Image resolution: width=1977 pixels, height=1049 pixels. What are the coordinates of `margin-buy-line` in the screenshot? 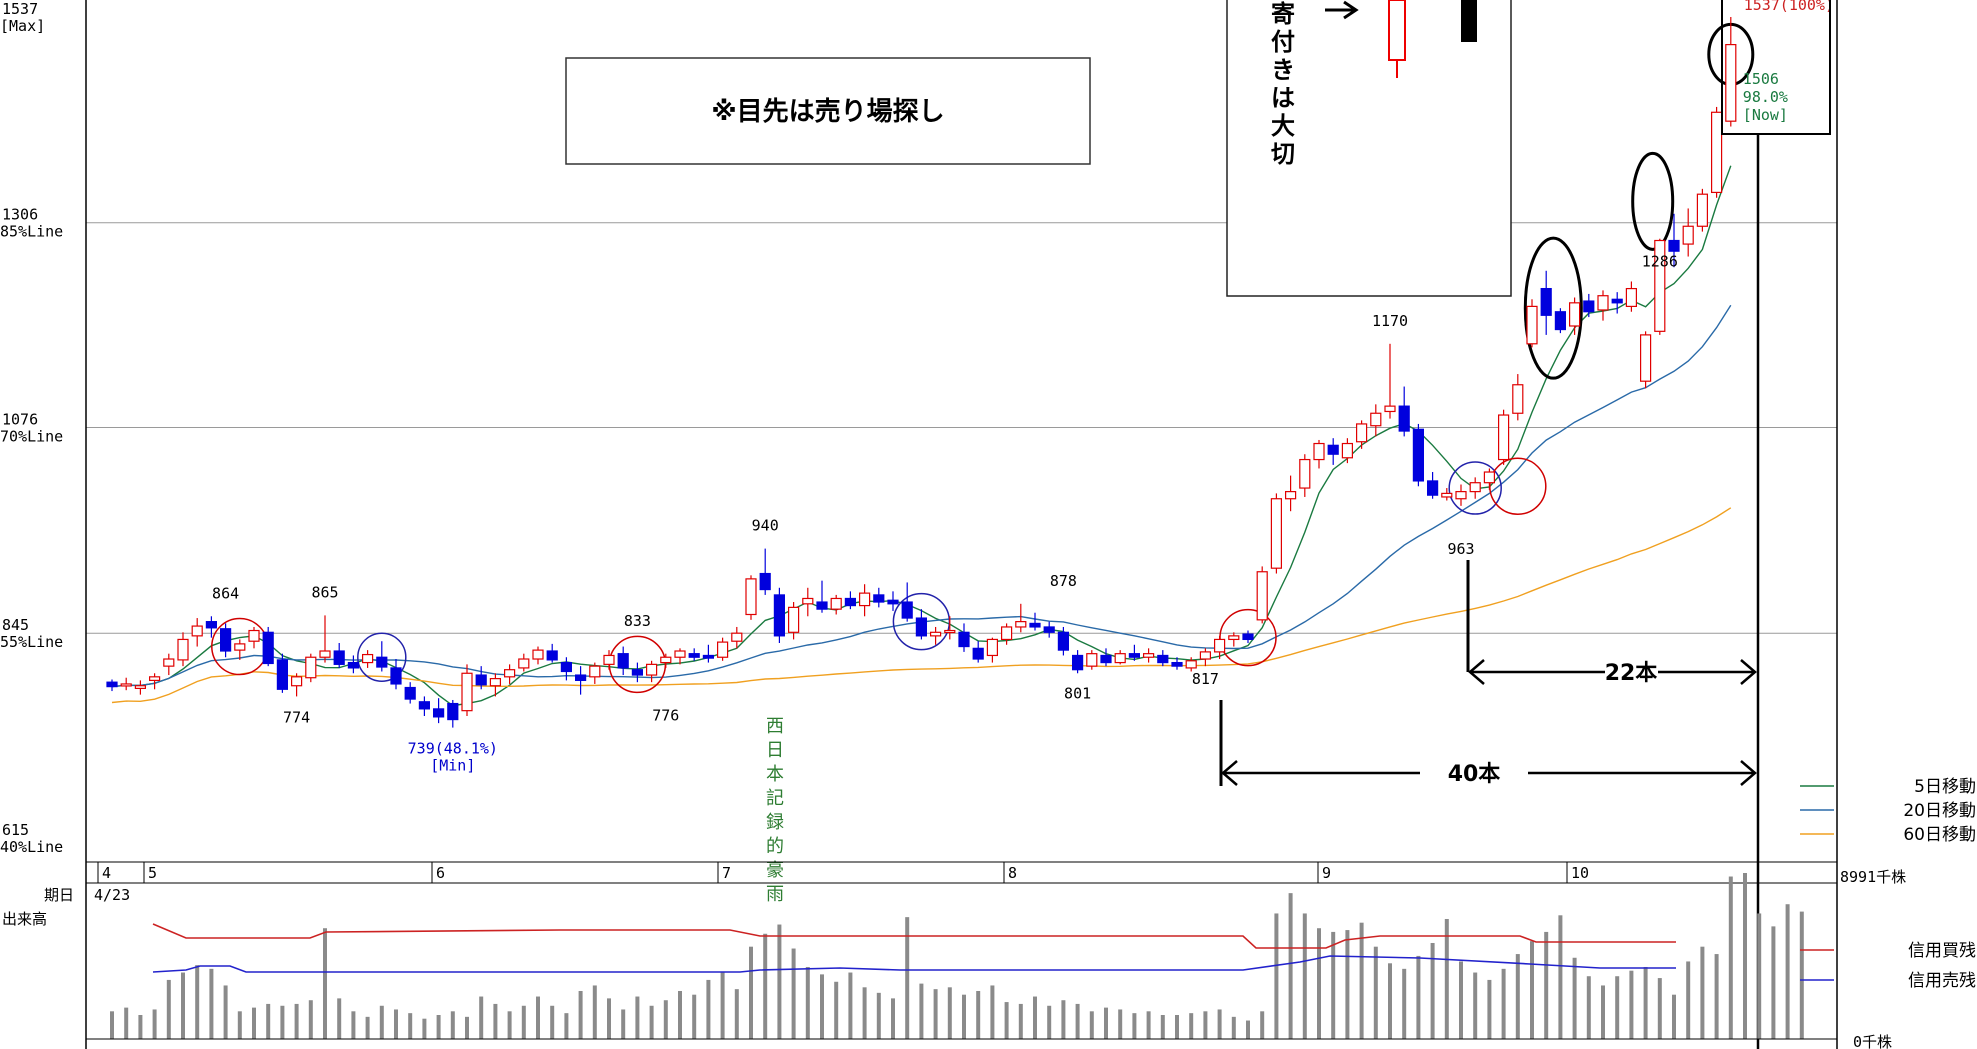 It's located at (914, 936).